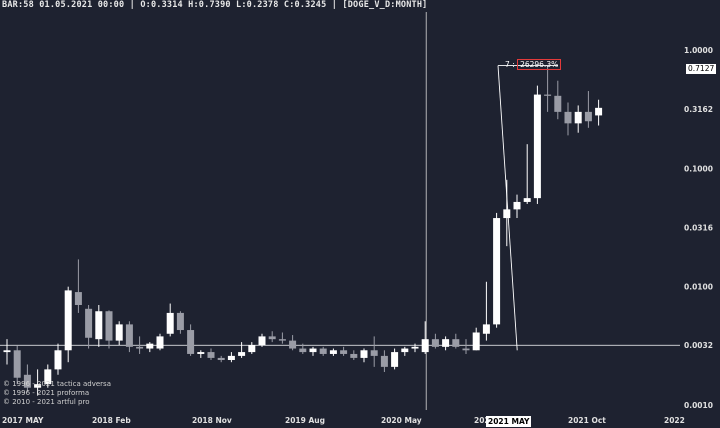 This screenshot has width=720, height=428. Describe the element at coordinates (233, 5) in the screenshot. I see `ohlc-values: O:0.3314 H:0.7390 L:0.2378 C:0.3245` at that location.